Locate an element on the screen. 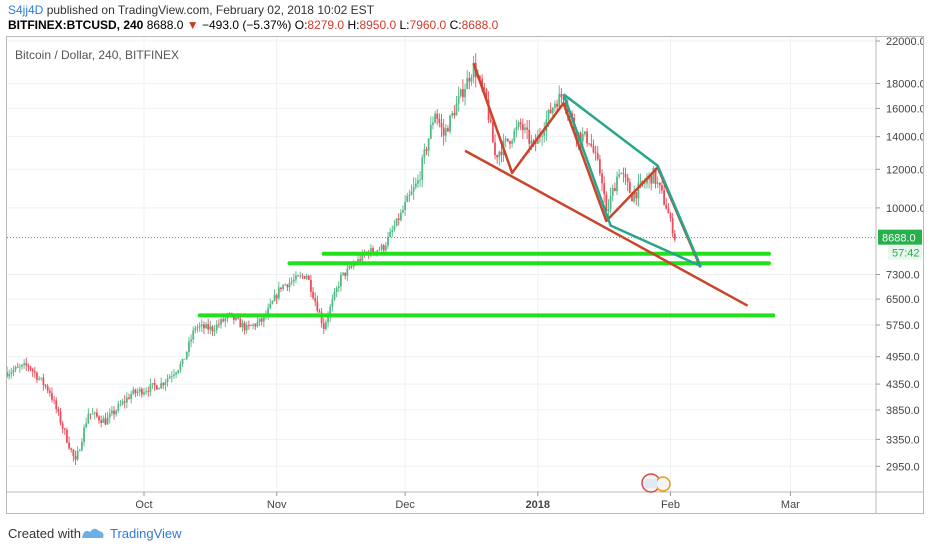 The image size is (932, 550). tradingview-logo-icon is located at coordinates (93, 533).